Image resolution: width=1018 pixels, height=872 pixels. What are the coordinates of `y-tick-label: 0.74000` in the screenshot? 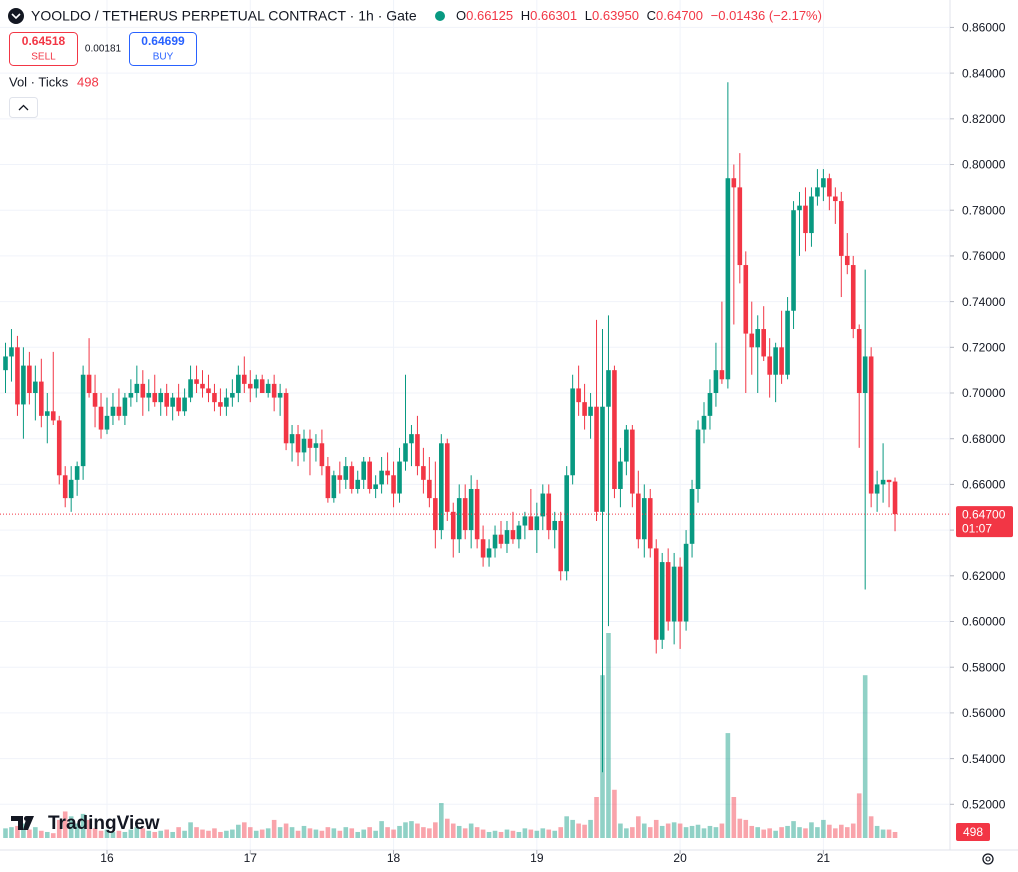 It's located at (984, 302).